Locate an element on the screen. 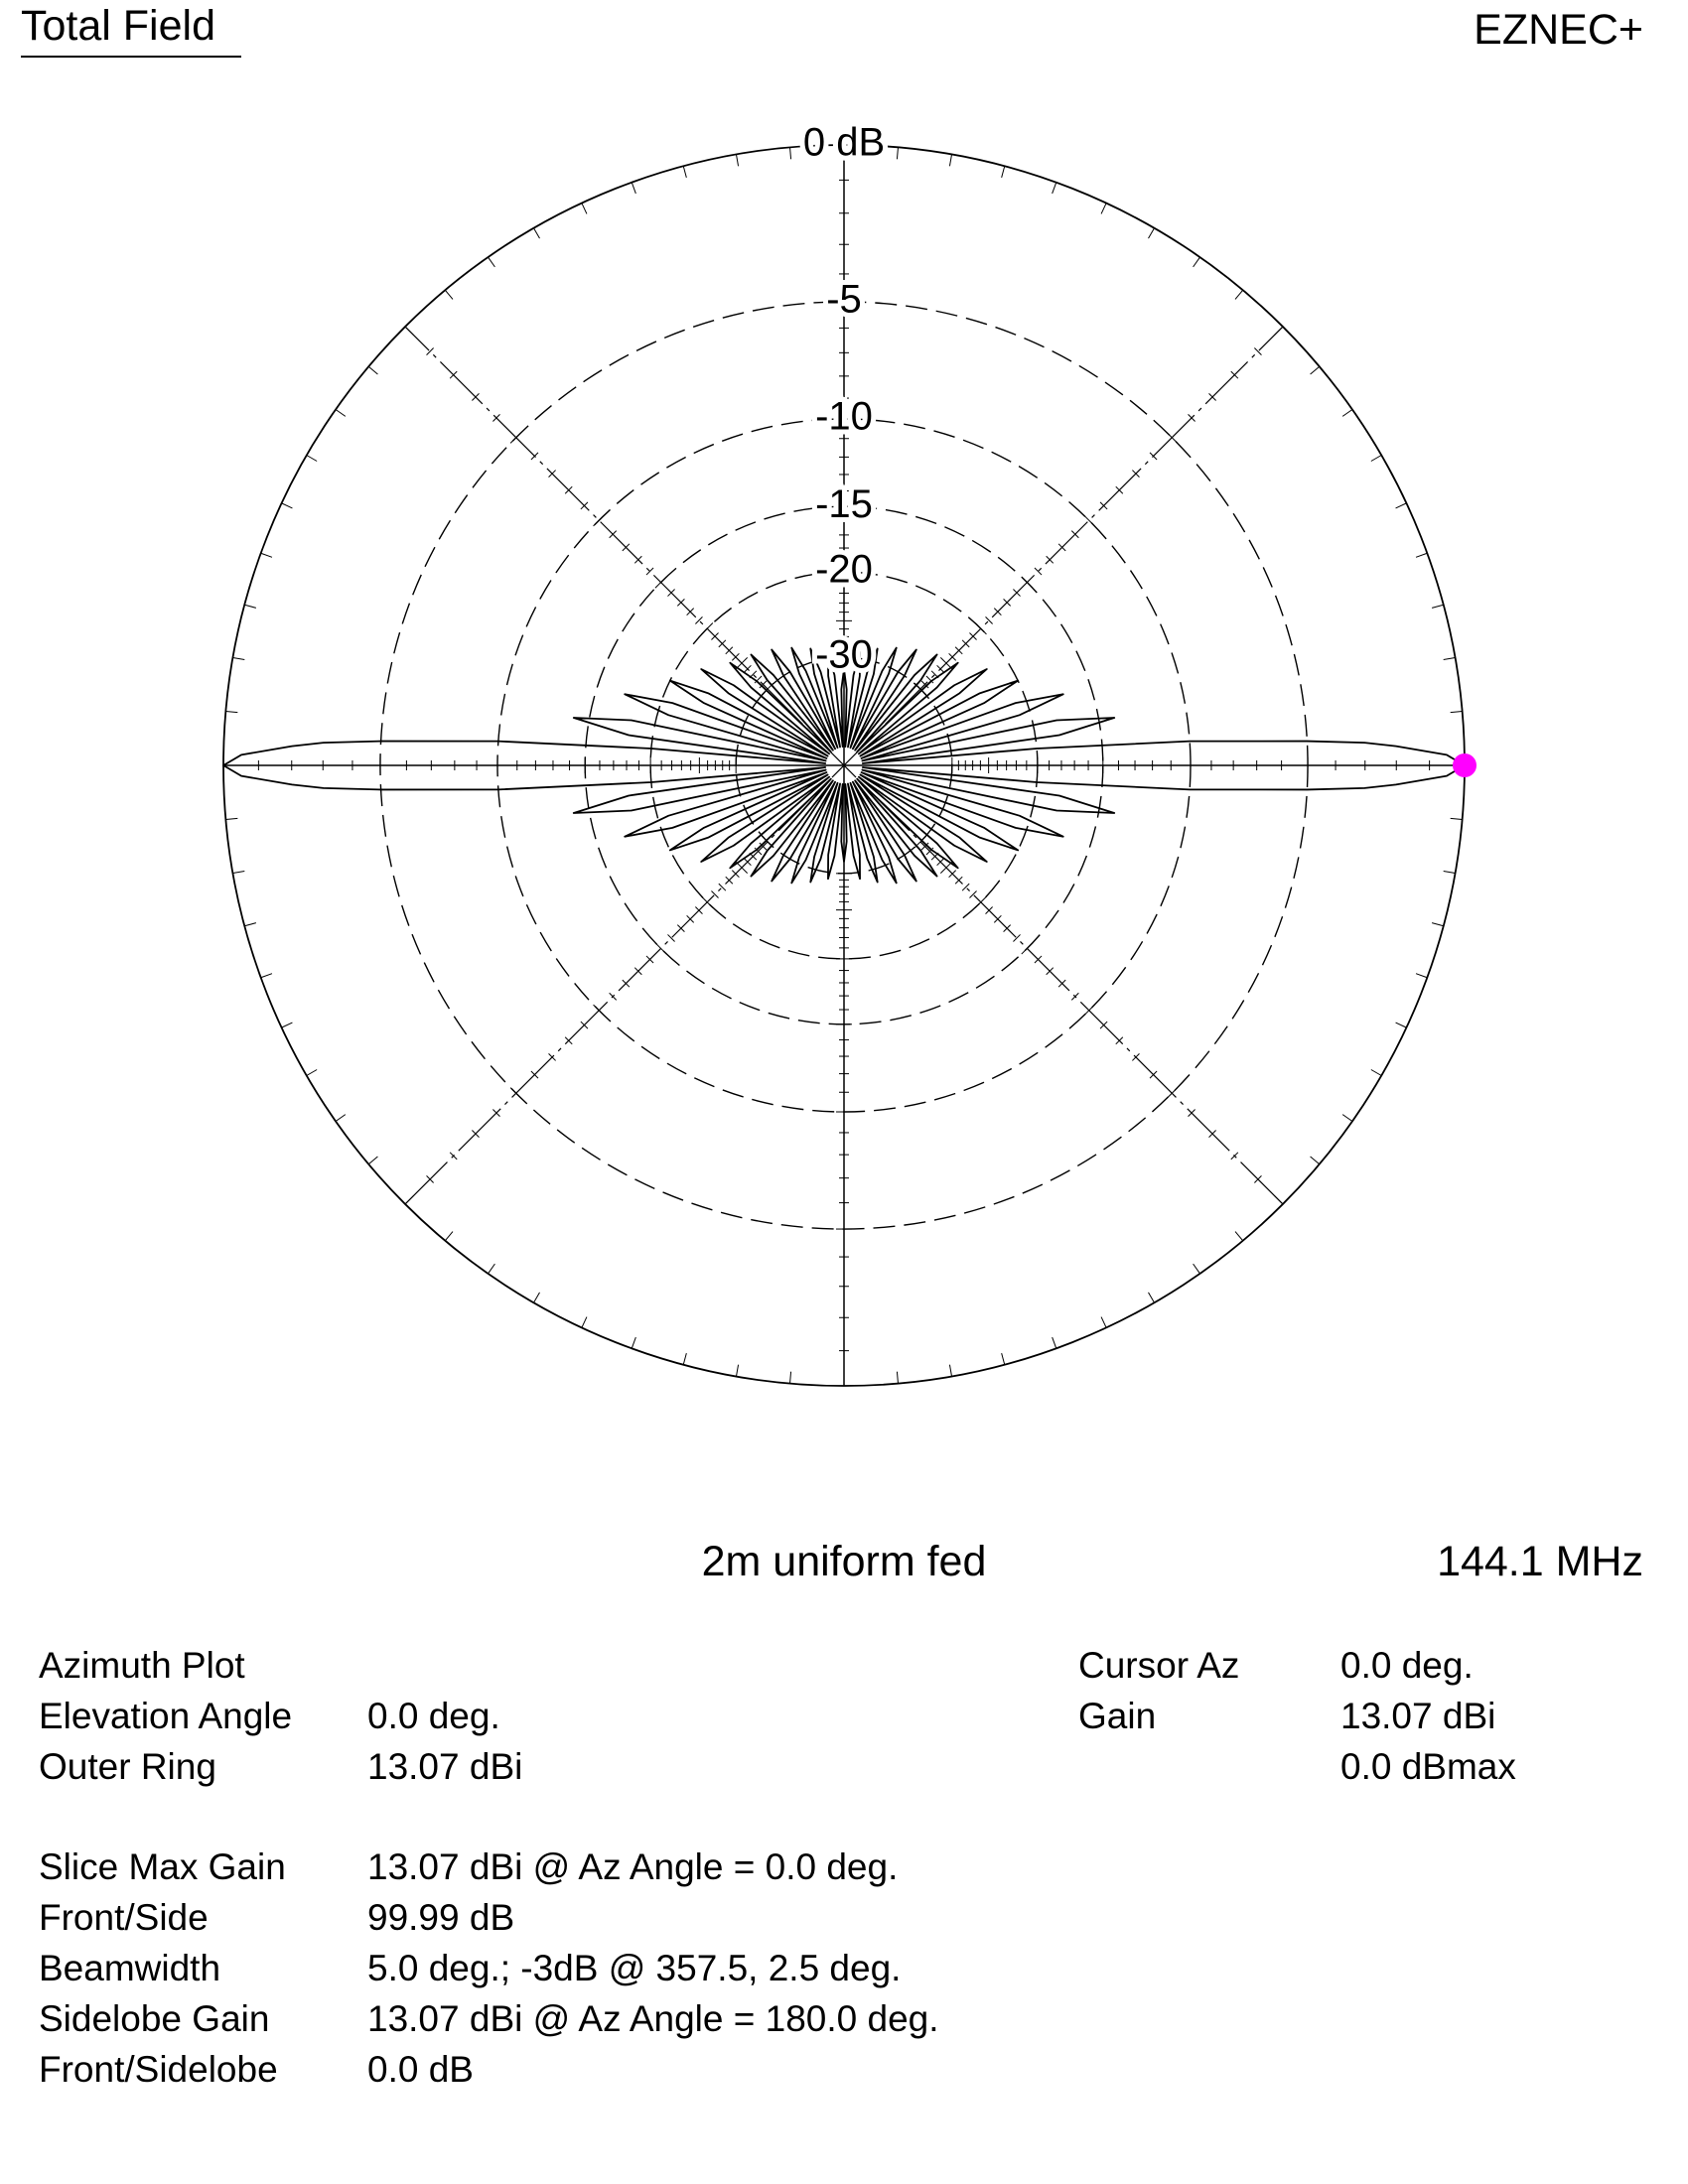 This screenshot has width=1688, height=2184. info-value: 5.0 deg.; -3dB @ 357.5, 2.5 deg. is located at coordinates (634, 1968).